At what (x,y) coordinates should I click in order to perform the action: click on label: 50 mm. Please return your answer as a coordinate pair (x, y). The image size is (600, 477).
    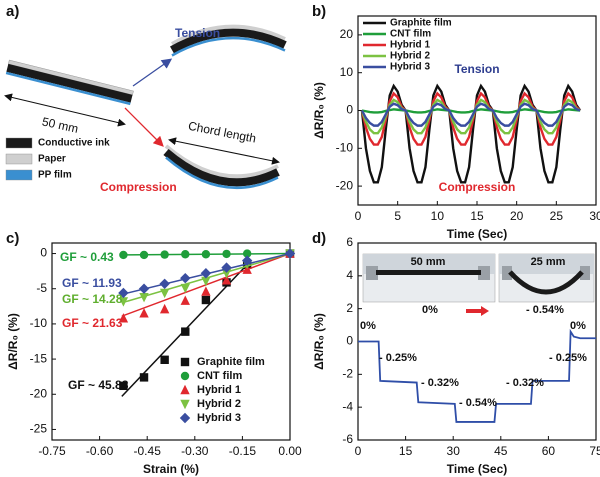
    Looking at the image, I should click on (60, 125).